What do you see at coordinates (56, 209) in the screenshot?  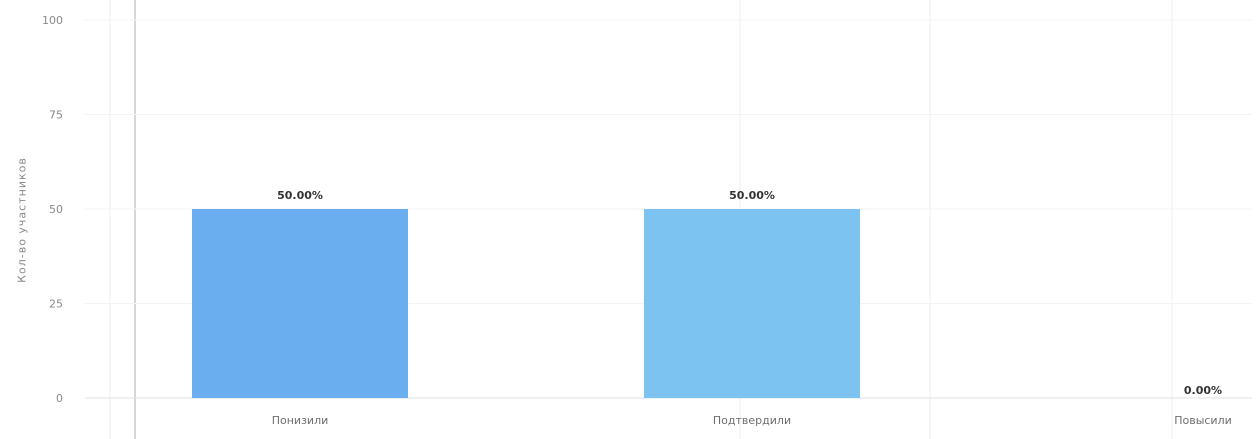 I see `y-tick-label: 50` at bounding box center [56, 209].